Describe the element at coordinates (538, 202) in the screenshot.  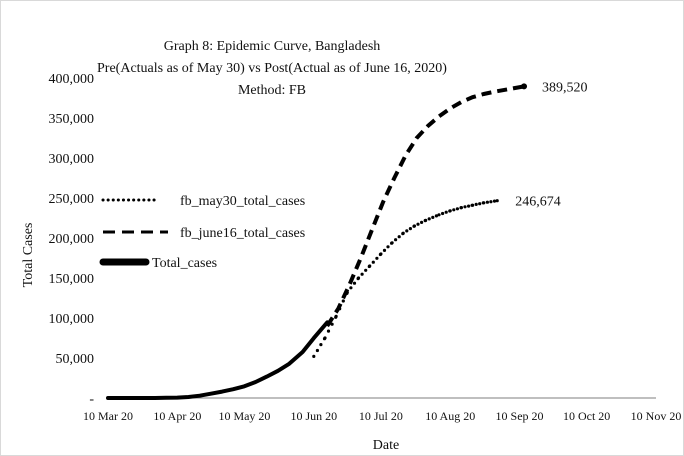
I see `data-label-fb-may30-total-cases-end: 246,674` at that location.